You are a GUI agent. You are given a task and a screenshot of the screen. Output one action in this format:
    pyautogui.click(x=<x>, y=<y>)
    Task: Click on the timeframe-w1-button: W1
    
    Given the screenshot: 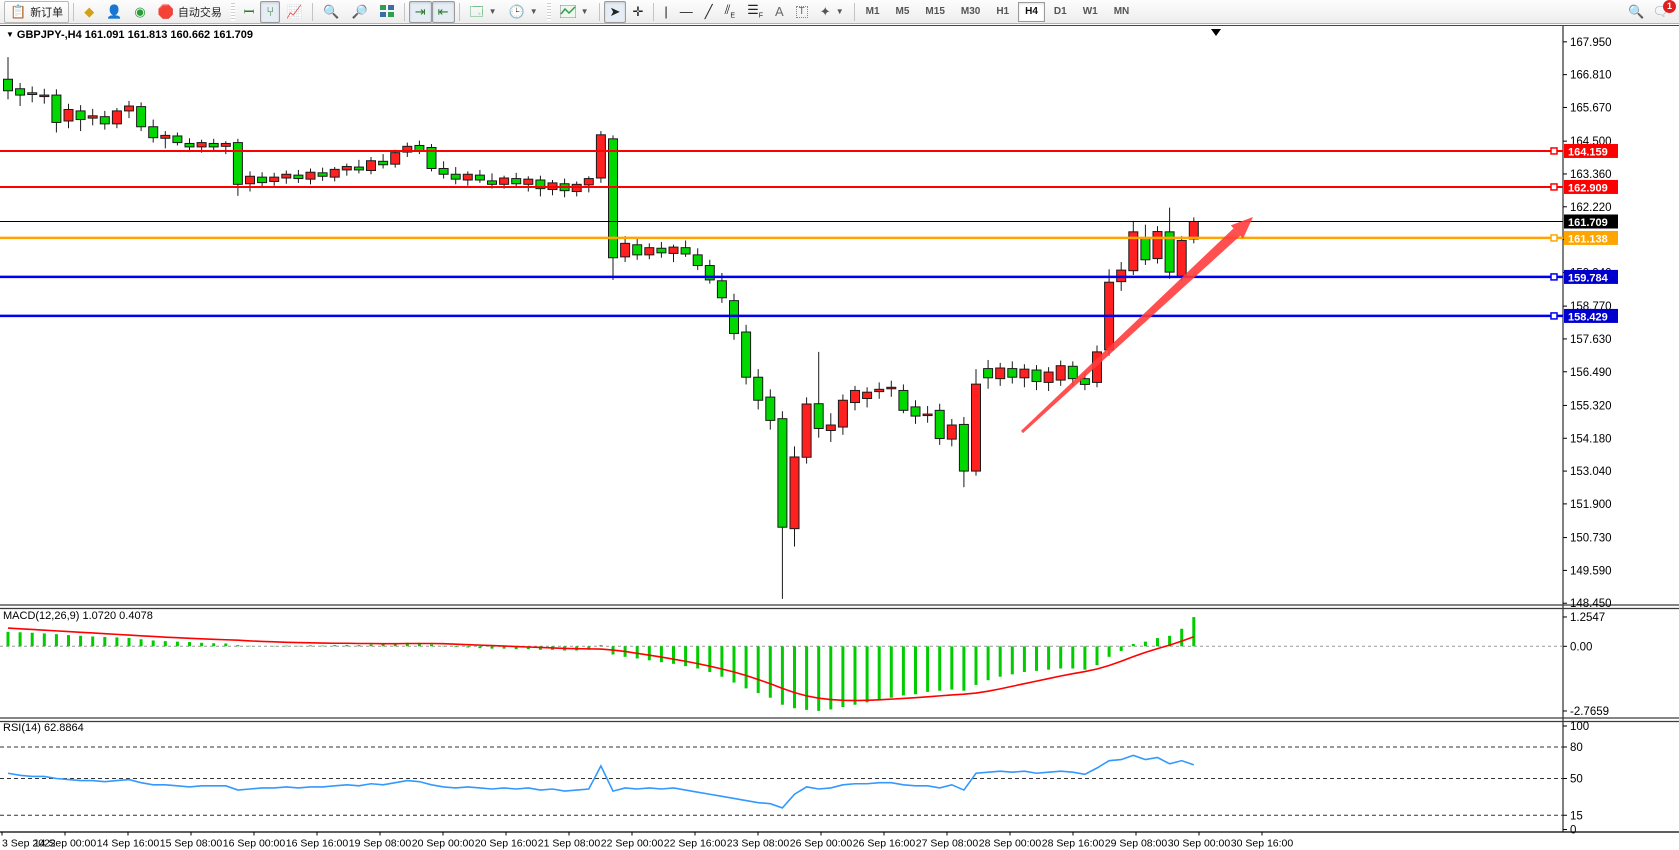 What is the action you would take?
    pyautogui.click(x=1090, y=11)
    